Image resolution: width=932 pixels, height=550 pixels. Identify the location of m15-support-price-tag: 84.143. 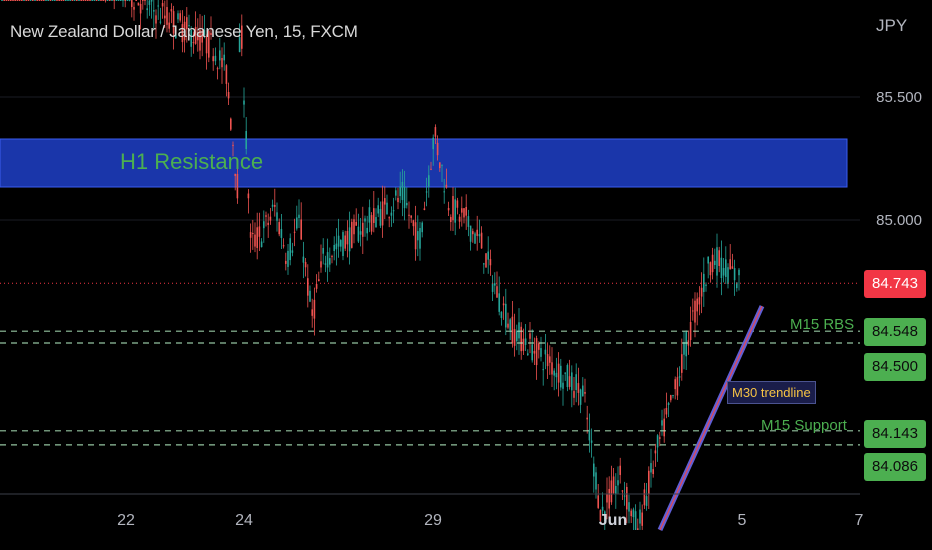
(895, 434).